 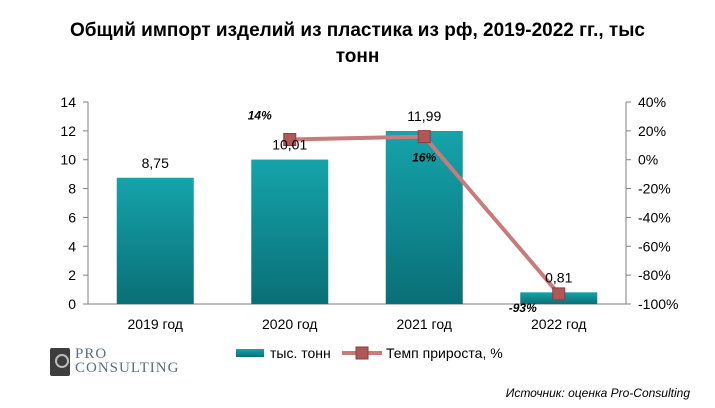 What do you see at coordinates (424, 324) in the screenshot?
I see `x-tick-label: 2021 год` at bounding box center [424, 324].